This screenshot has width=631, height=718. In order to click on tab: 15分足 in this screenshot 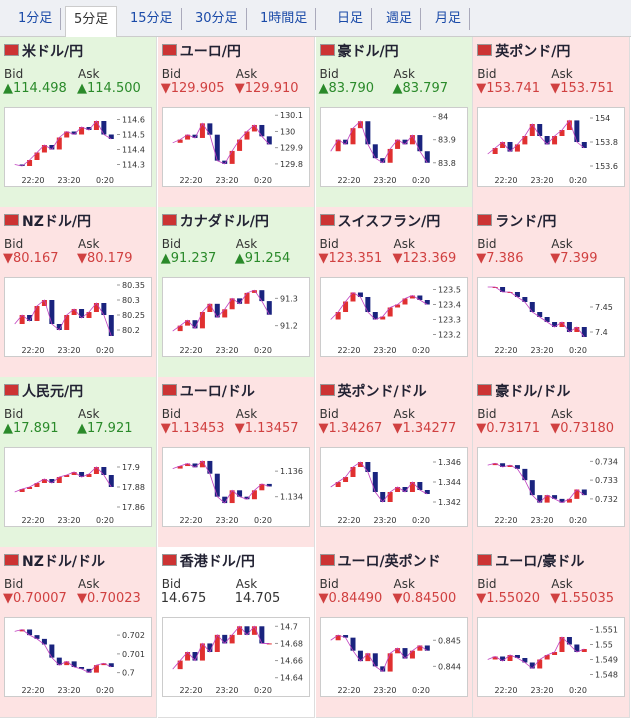, I will do `click(152, 19)`.